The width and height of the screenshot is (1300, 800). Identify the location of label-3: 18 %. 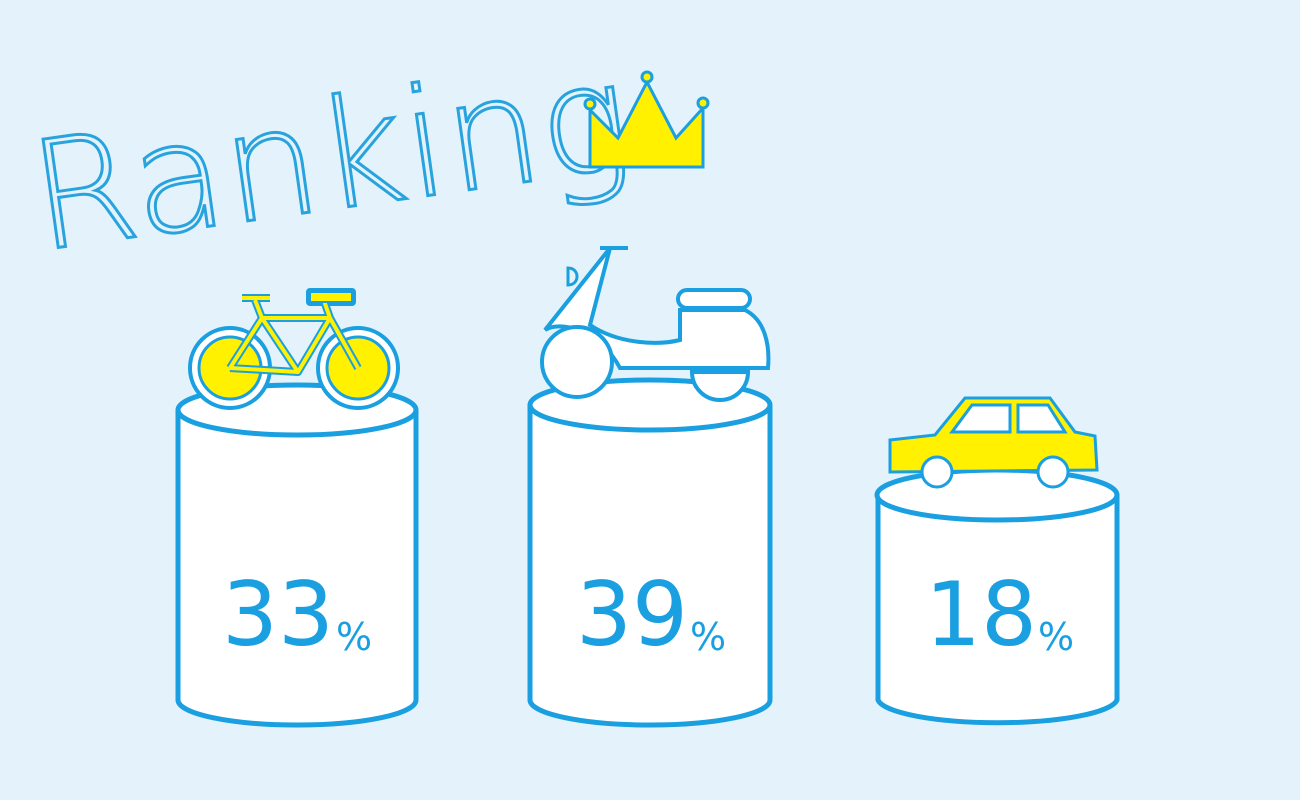
(999, 614).